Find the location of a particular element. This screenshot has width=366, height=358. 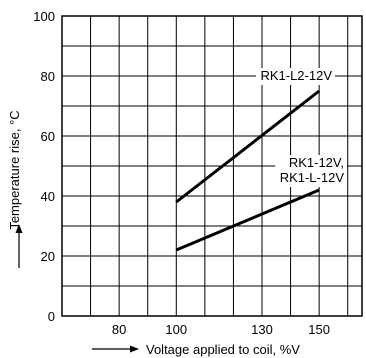

y-tick-label: 20 is located at coordinates (48, 256).